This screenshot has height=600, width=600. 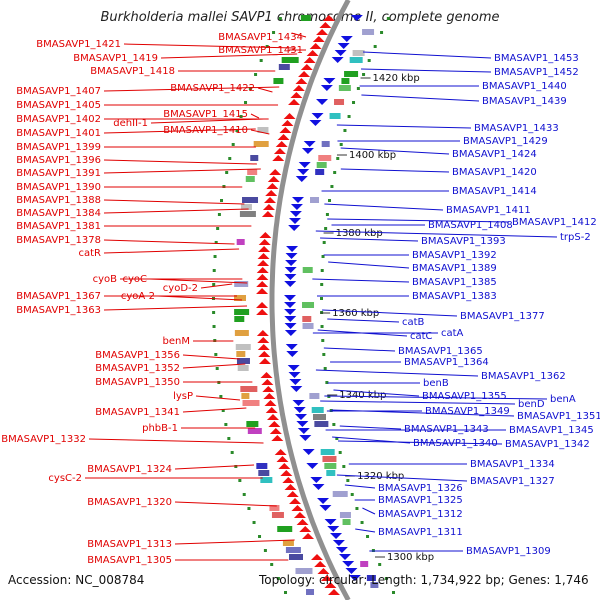 I want to click on gene-label-right: BMASAVP1_1364, so click(x=446, y=362).